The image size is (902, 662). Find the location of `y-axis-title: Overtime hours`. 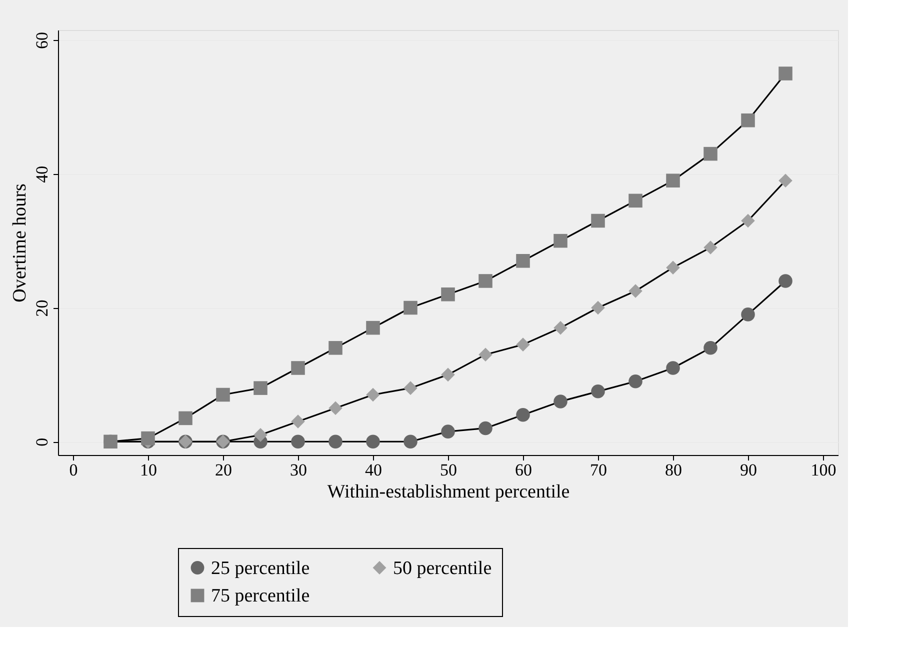

y-axis-title: Overtime hours is located at coordinates (20, 243).